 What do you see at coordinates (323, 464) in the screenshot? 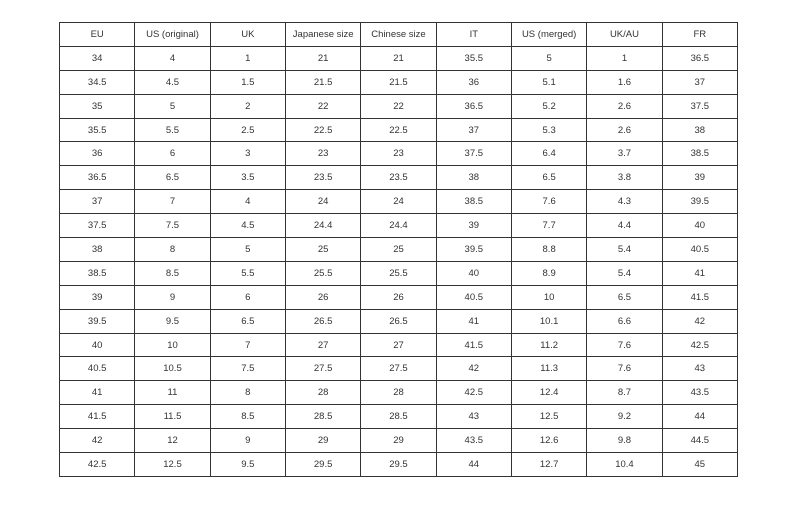
I see `table-cell: 29.5` at bounding box center [323, 464].